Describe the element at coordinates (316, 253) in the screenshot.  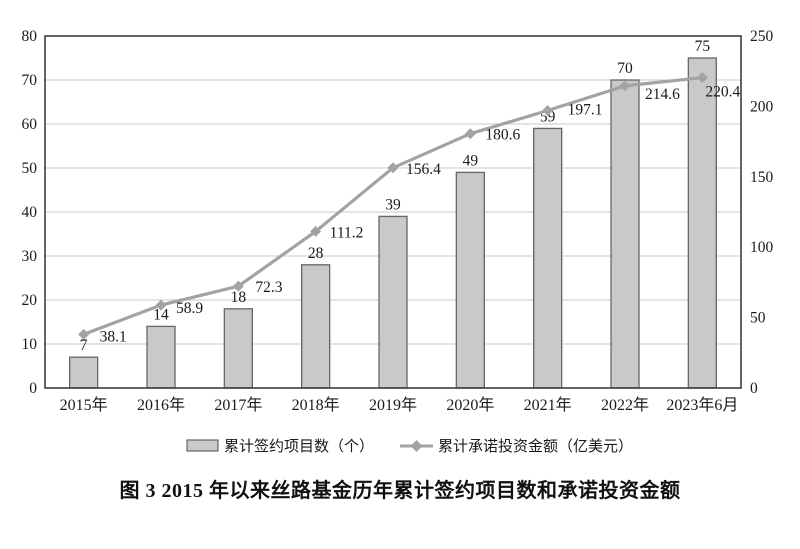
I see `bar-value-label: 28` at that location.